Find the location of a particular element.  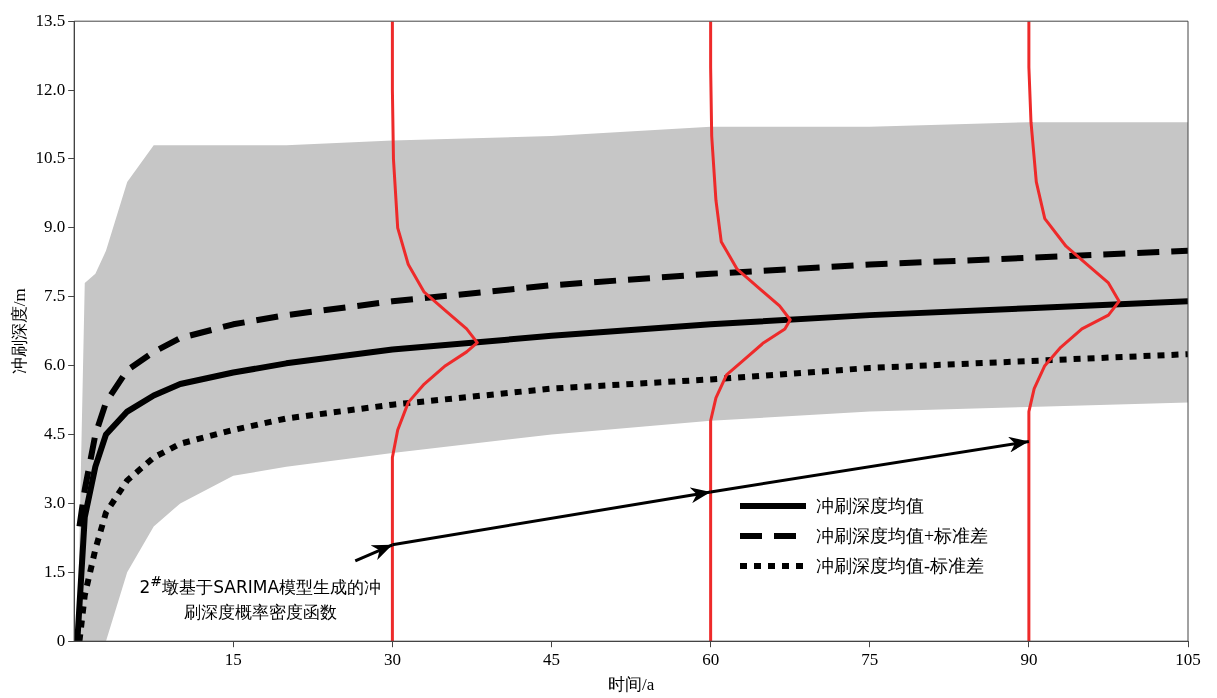

y-tick-label: 7.5 is located at coordinates (54, 296).